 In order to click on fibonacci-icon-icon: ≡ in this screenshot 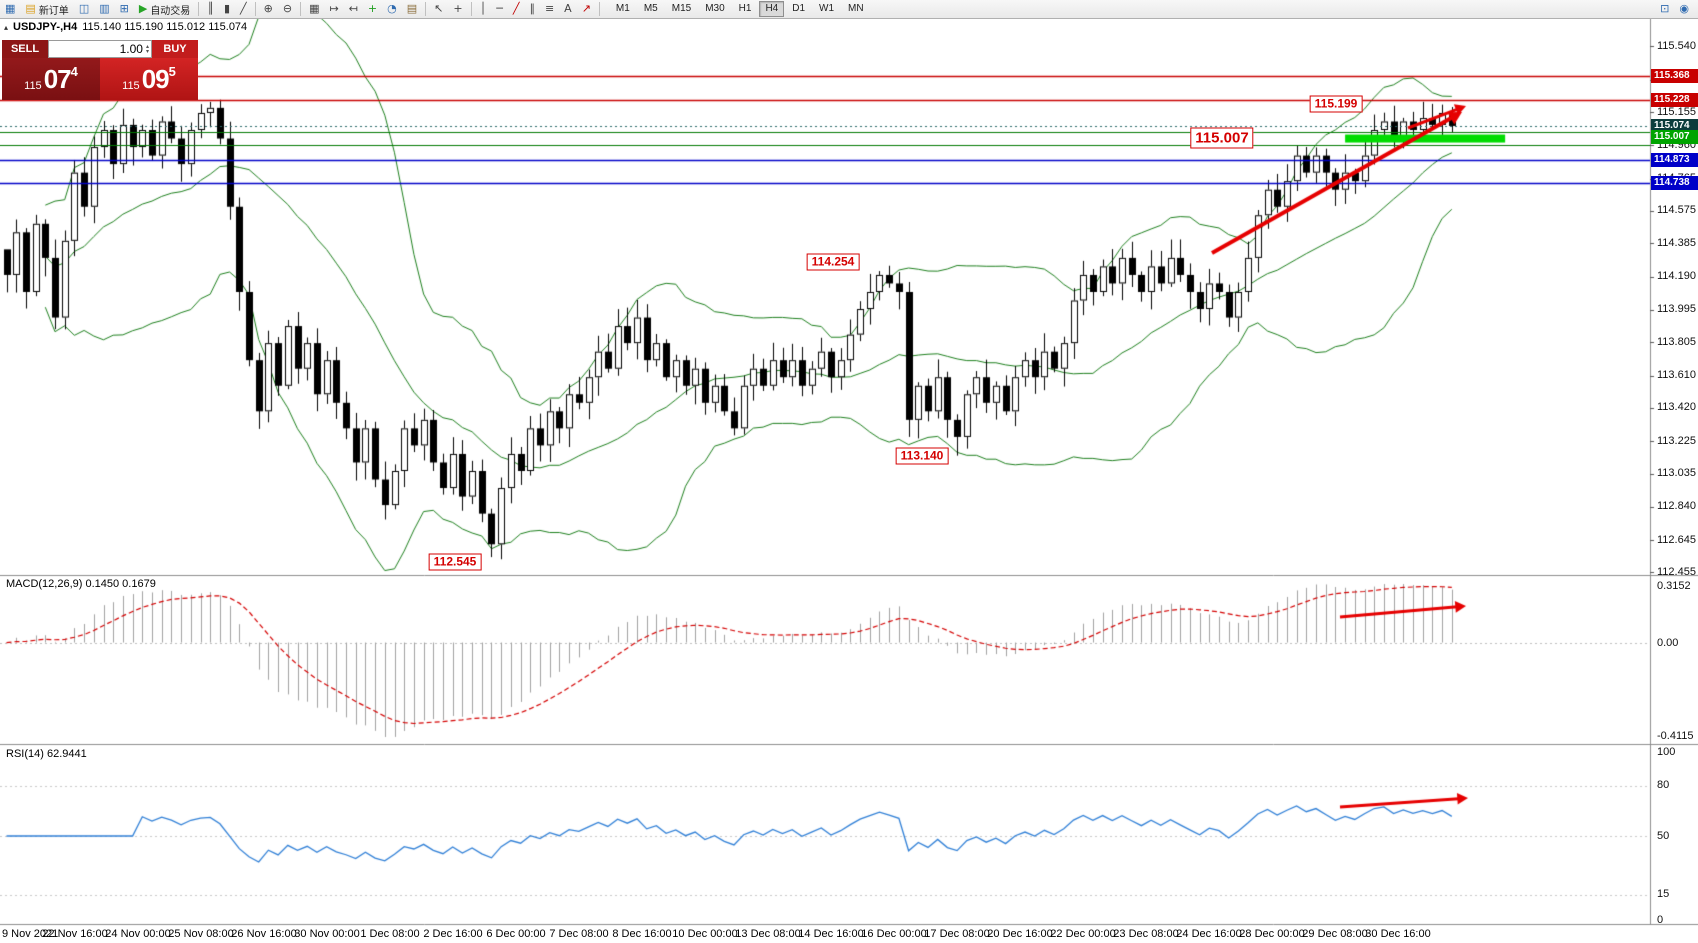, I will do `click(549, 8)`.